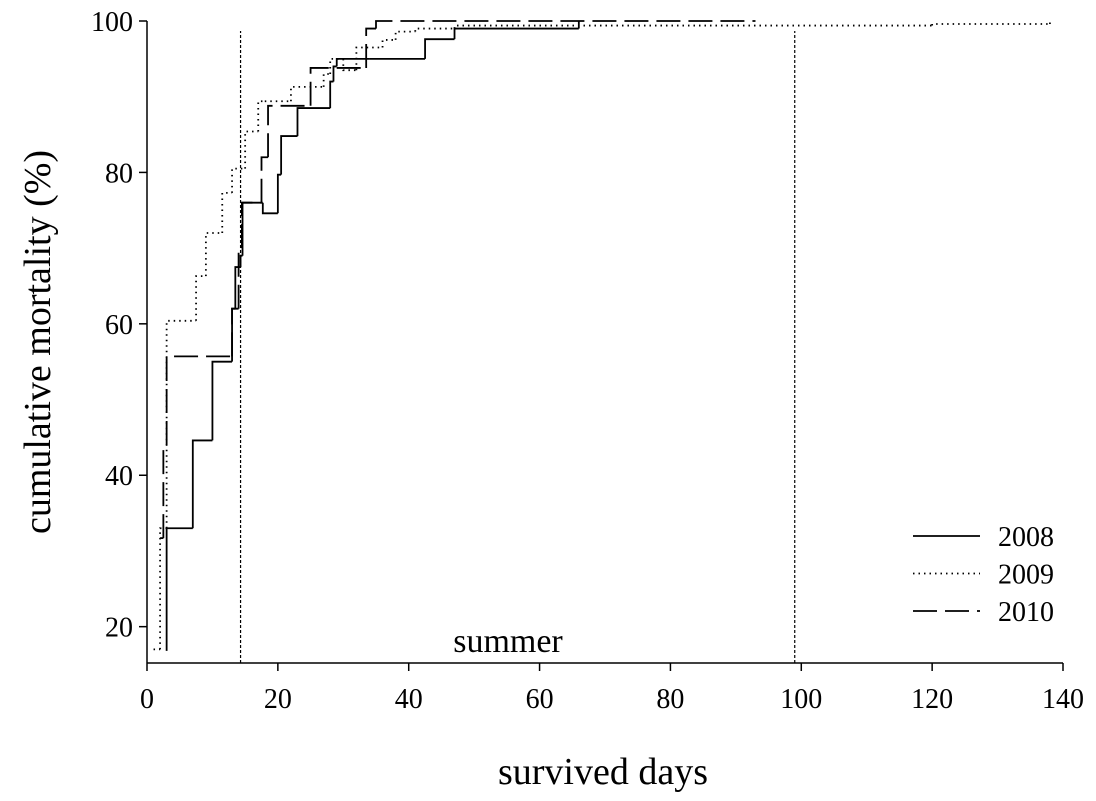 This screenshot has width=1096, height=801. Describe the element at coordinates (540, 699) in the screenshot. I see `x-tick-label: 60` at that location.